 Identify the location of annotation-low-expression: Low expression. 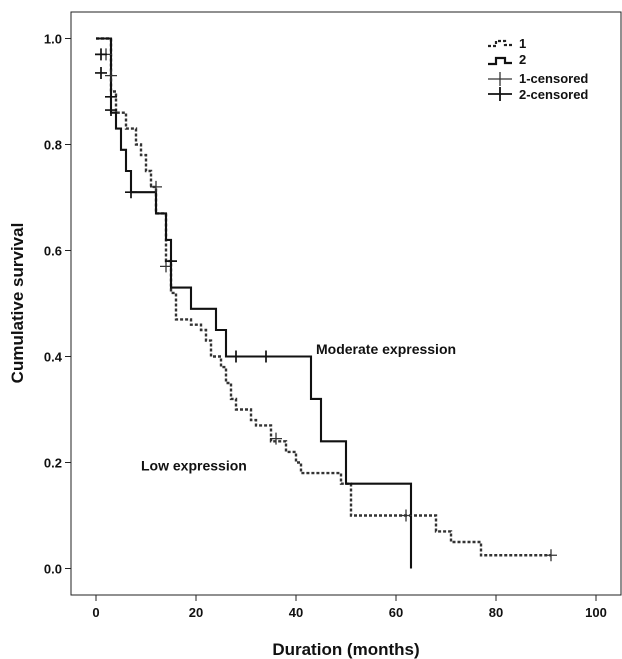
(194, 465).